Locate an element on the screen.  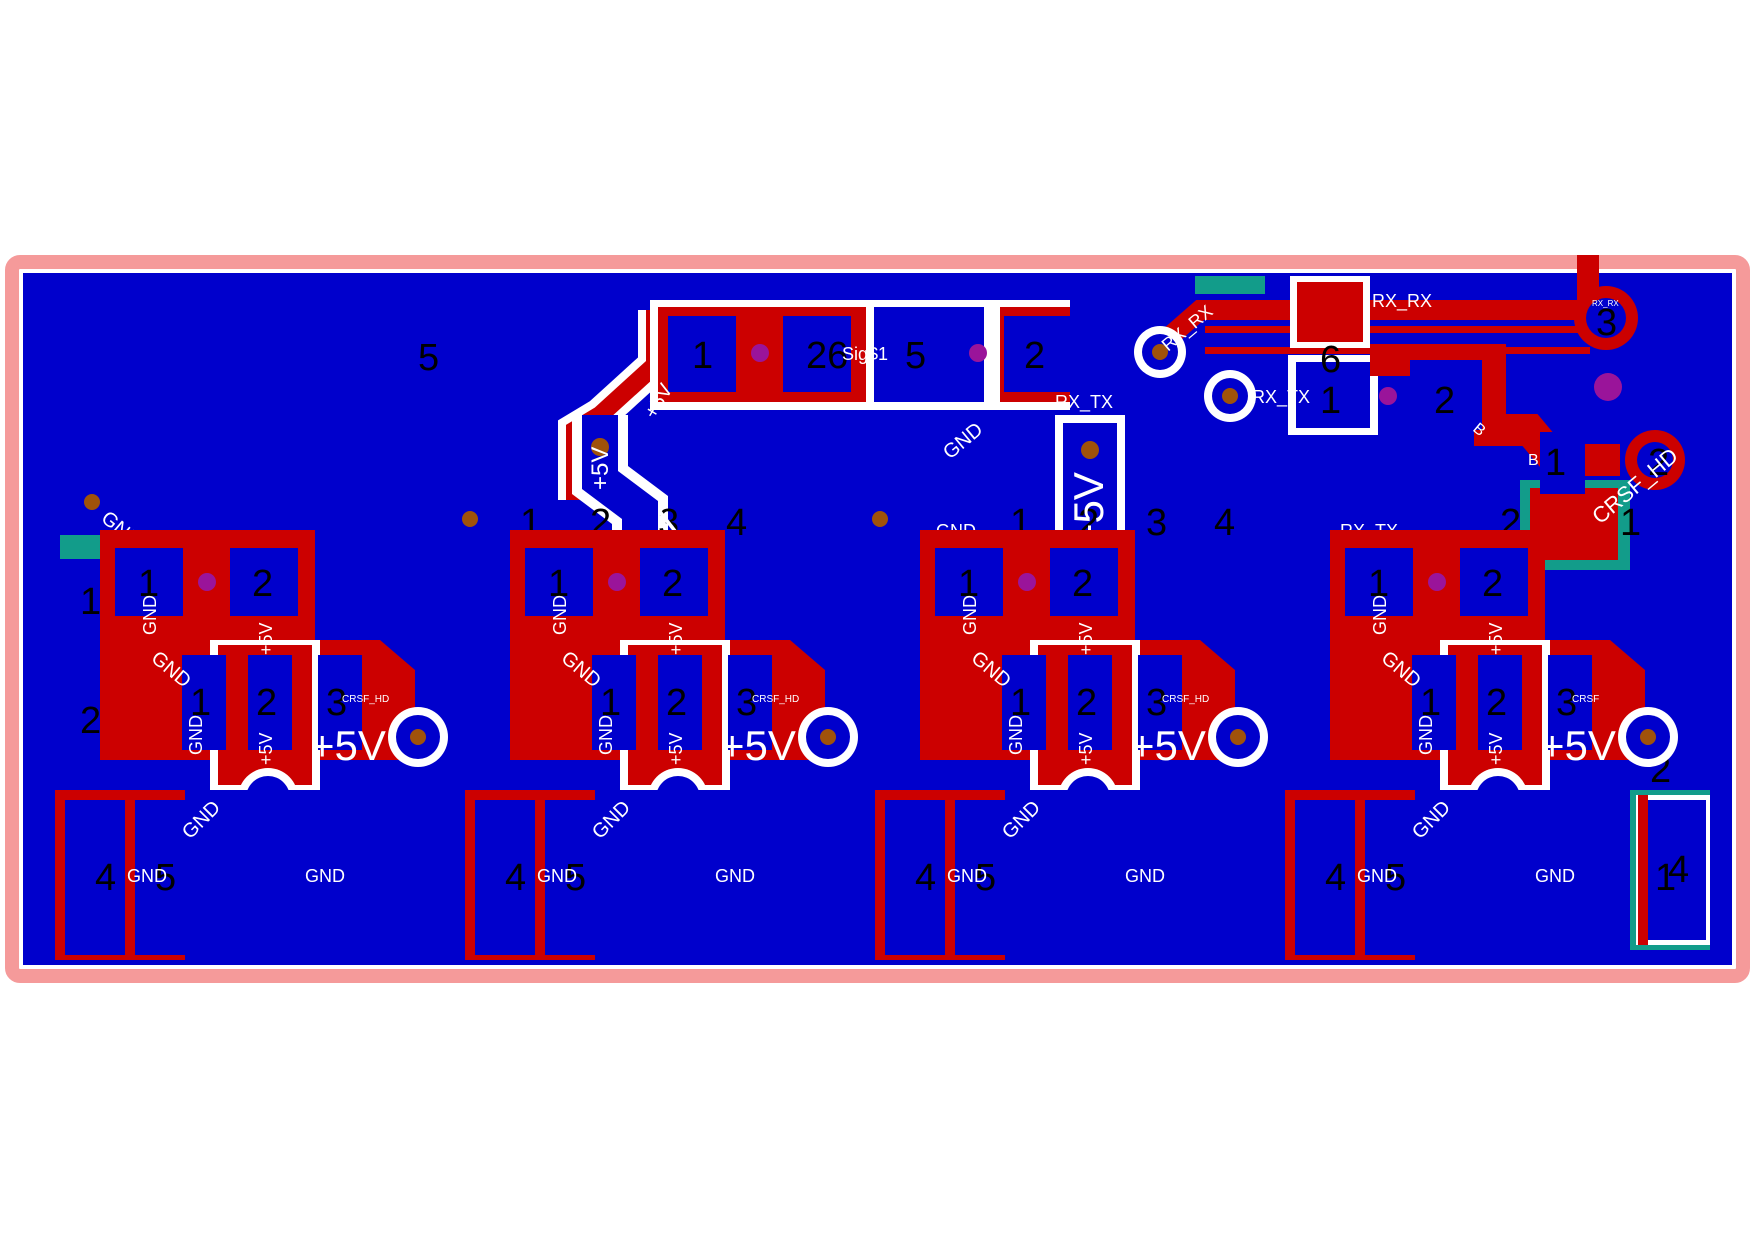
header-a-pin-4: 4 is located at coordinates (736, 523).